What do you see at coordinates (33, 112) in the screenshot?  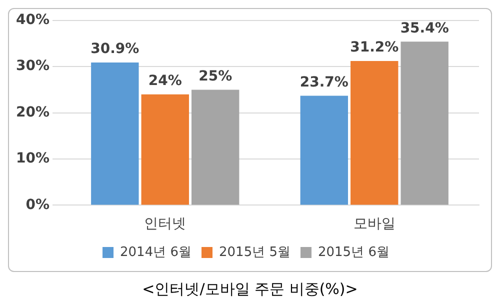 I see `y-tick-label: 20%` at bounding box center [33, 112].